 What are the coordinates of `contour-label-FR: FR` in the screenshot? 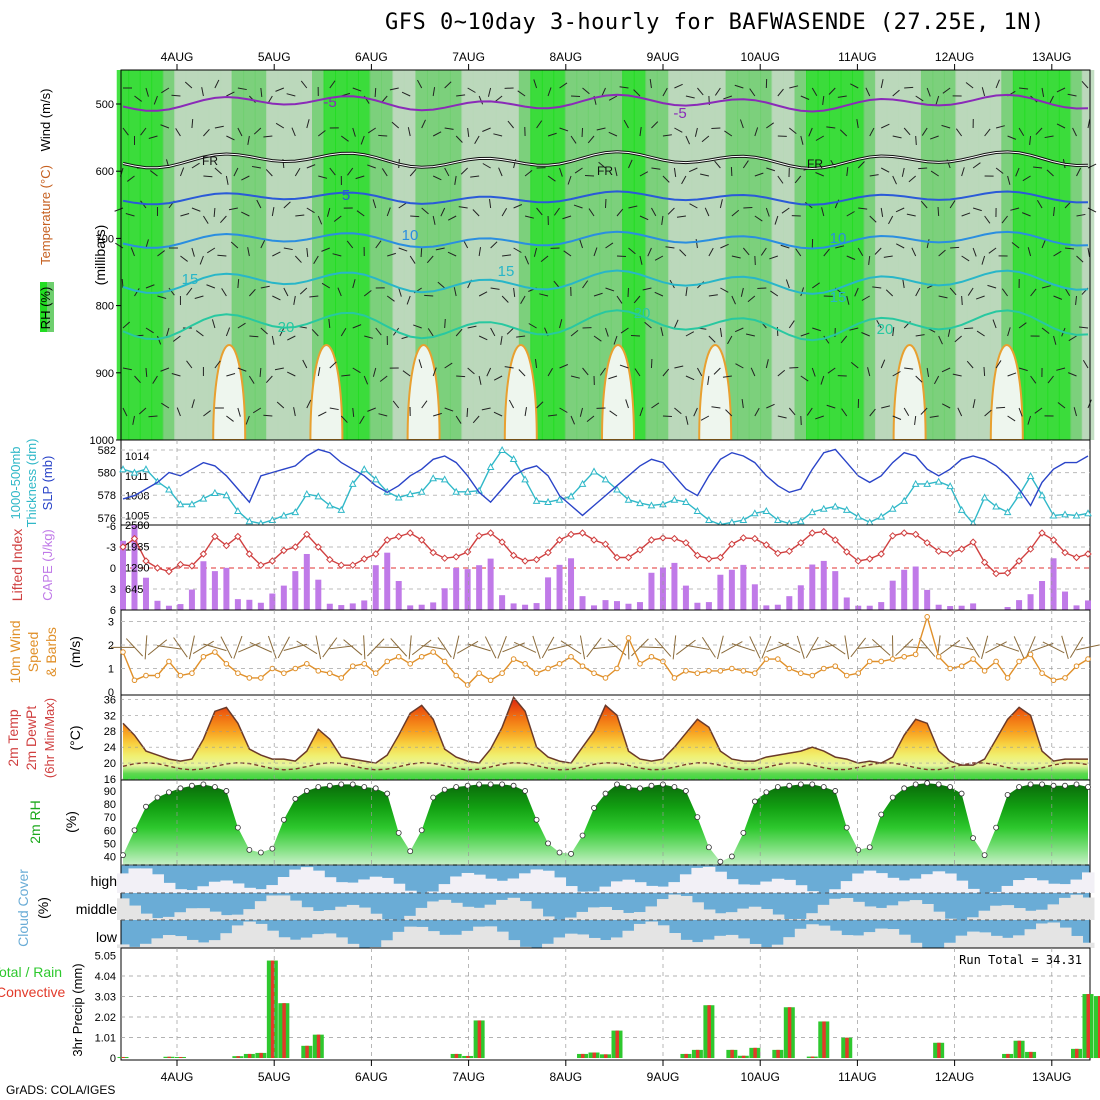 It's located at (815, 164).